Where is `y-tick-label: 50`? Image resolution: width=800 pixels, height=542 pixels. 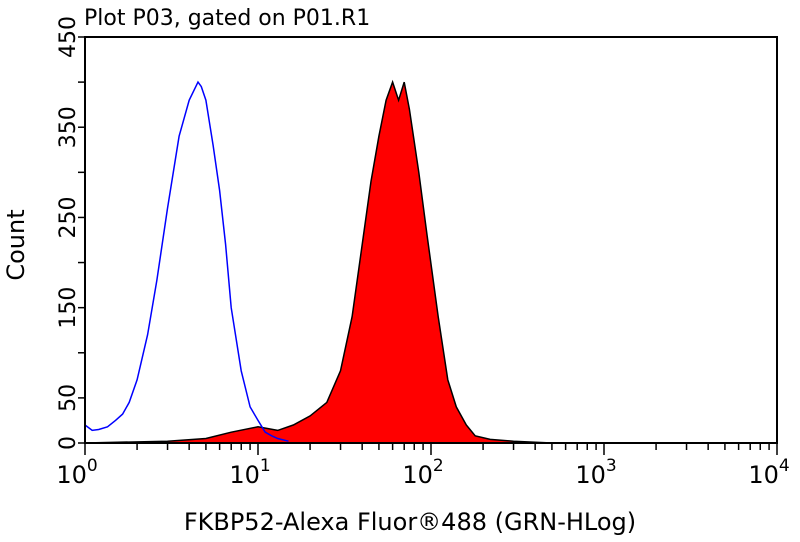 y-tick-label: 50 is located at coordinates (68, 398).